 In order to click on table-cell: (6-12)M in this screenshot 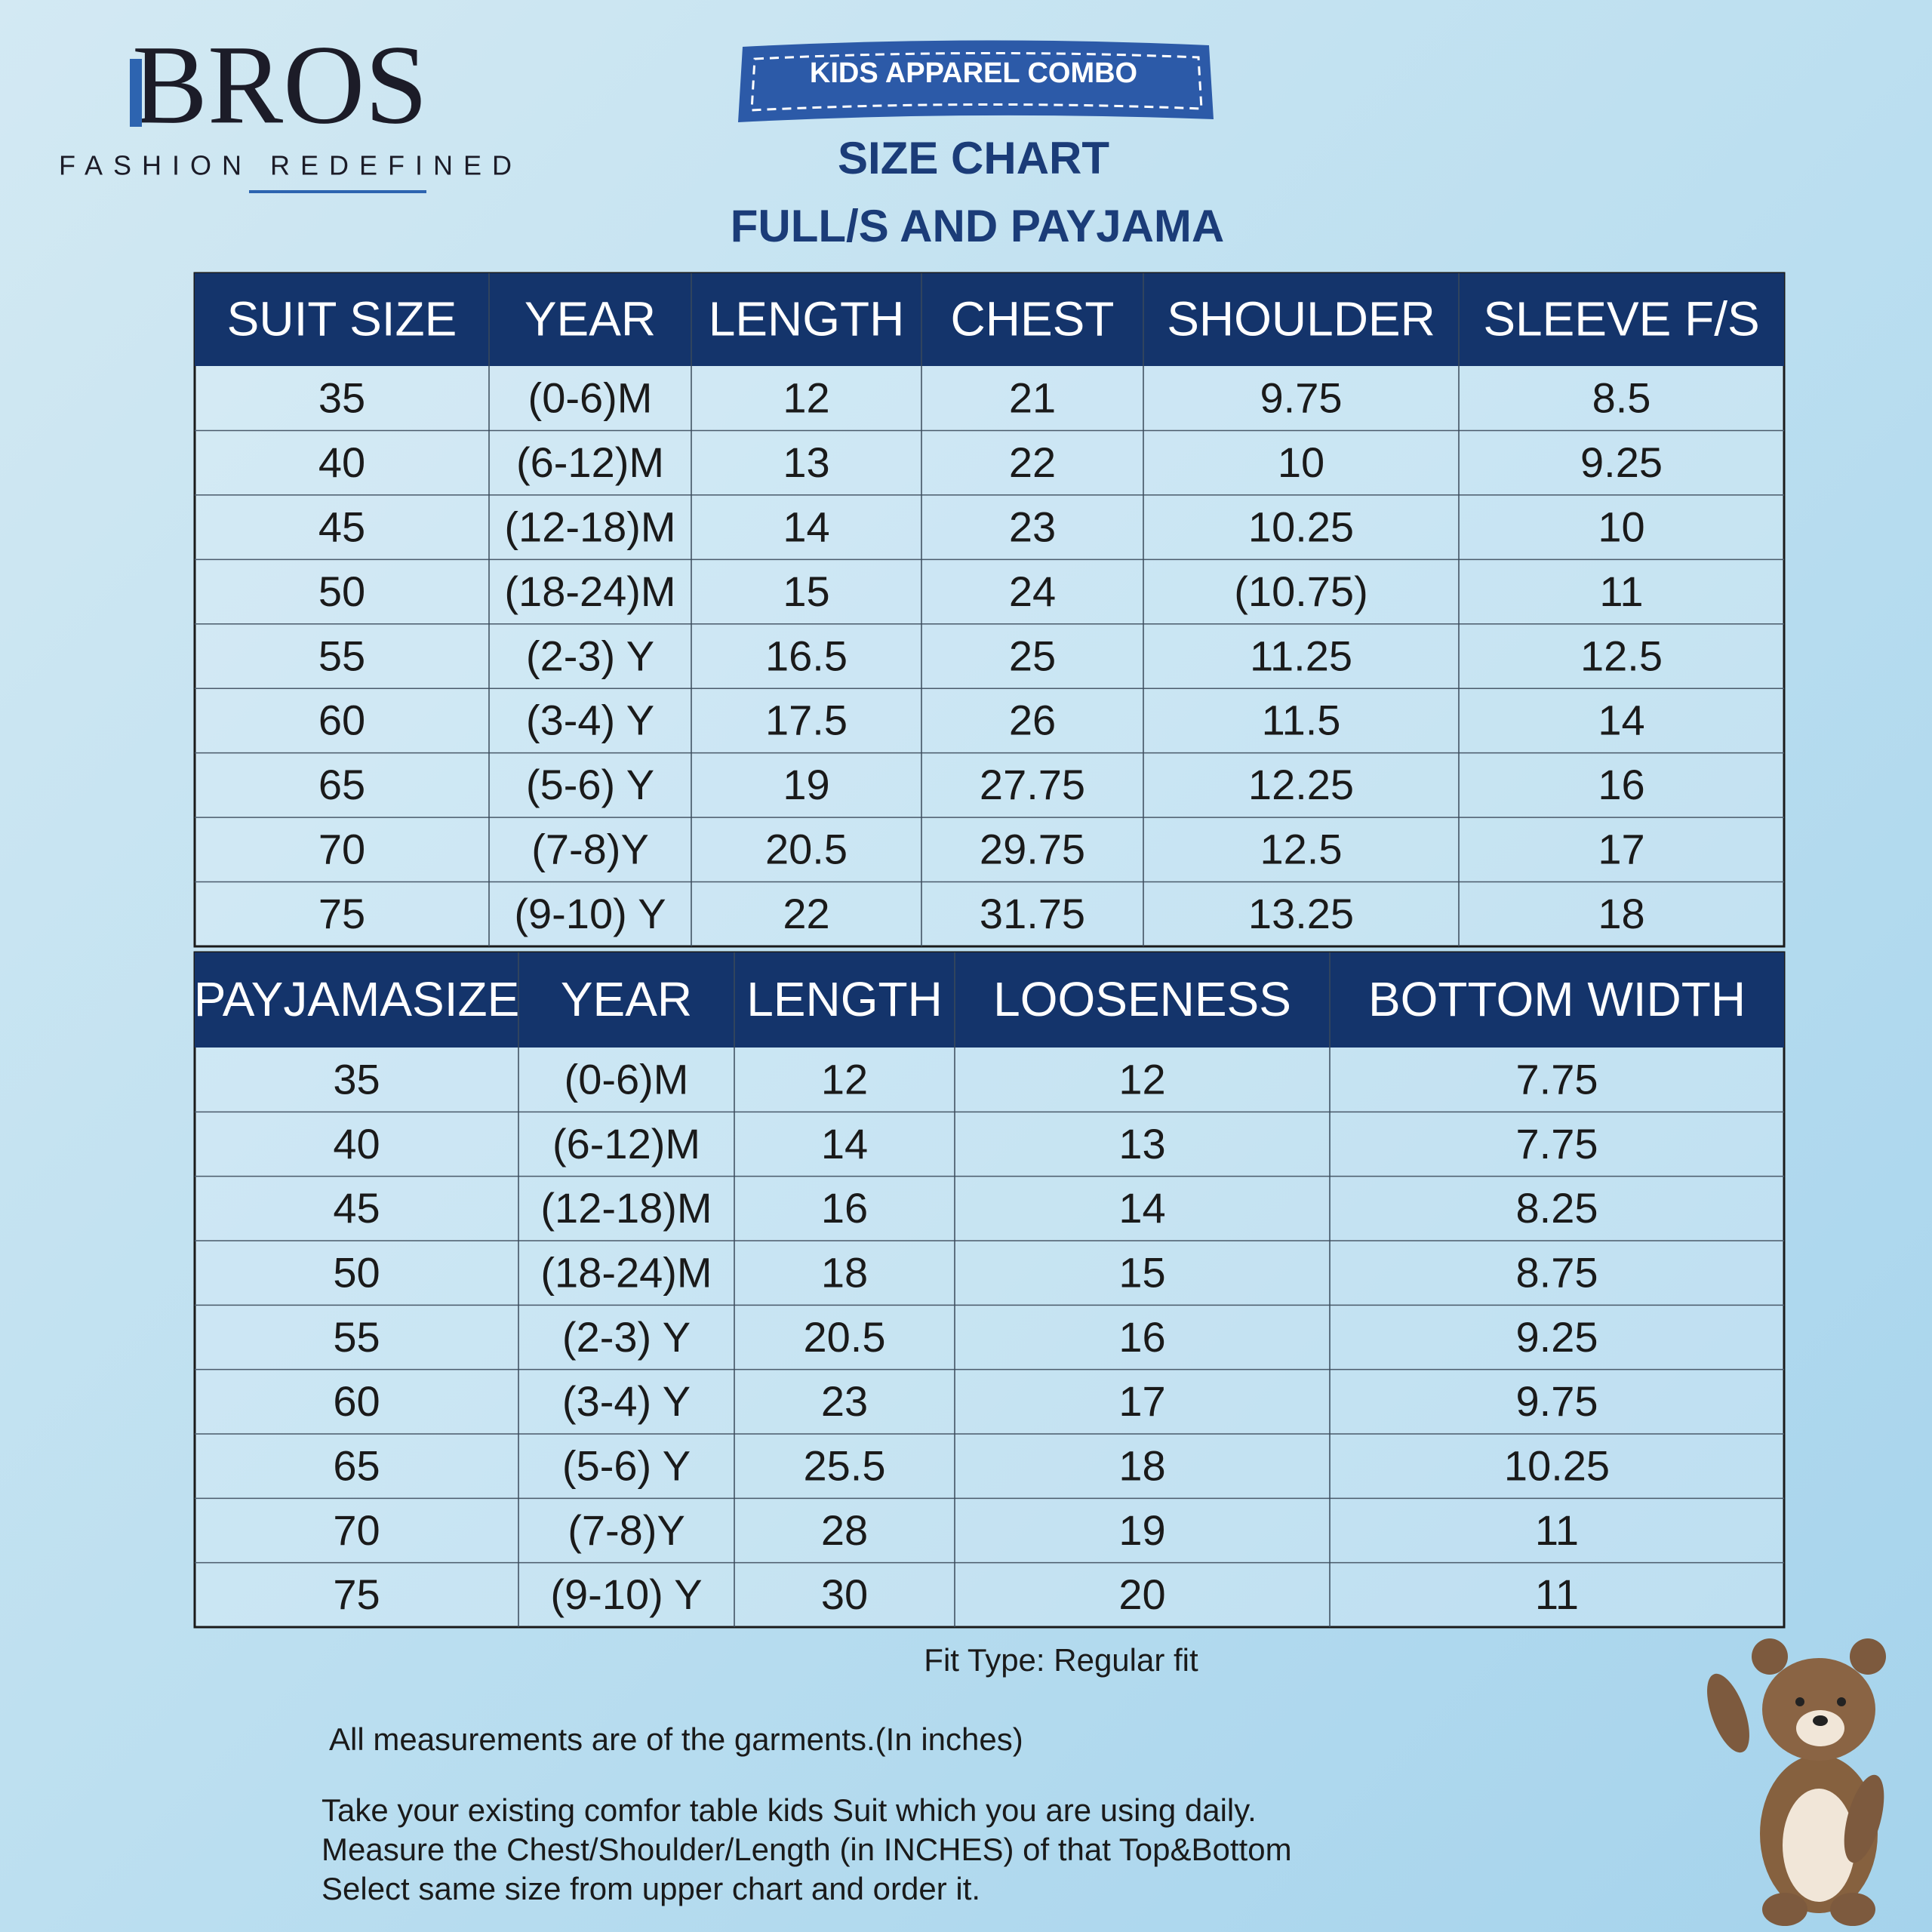, I will do `click(626, 1144)`.